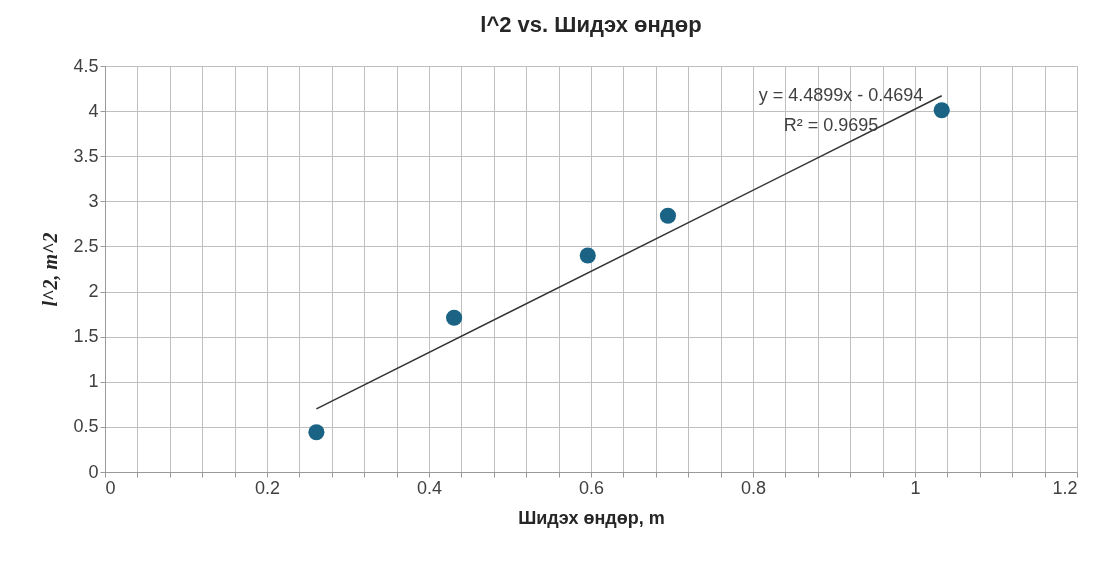 This screenshot has height=578, width=1114. What do you see at coordinates (591, 487) in the screenshot?
I see `x-tick-label: 0.6` at bounding box center [591, 487].